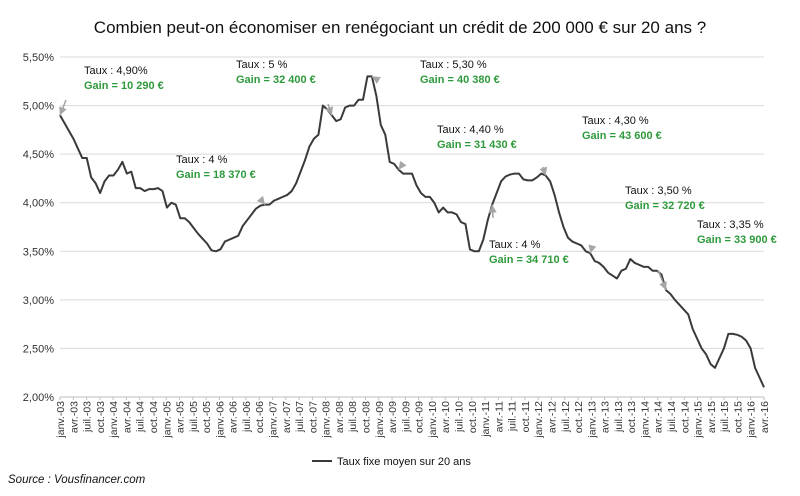 The height and width of the screenshot is (496, 800). Describe the element at coordinates (141, 417) in the screenshot. I see `x-tick-label: juil.-04` at that location.